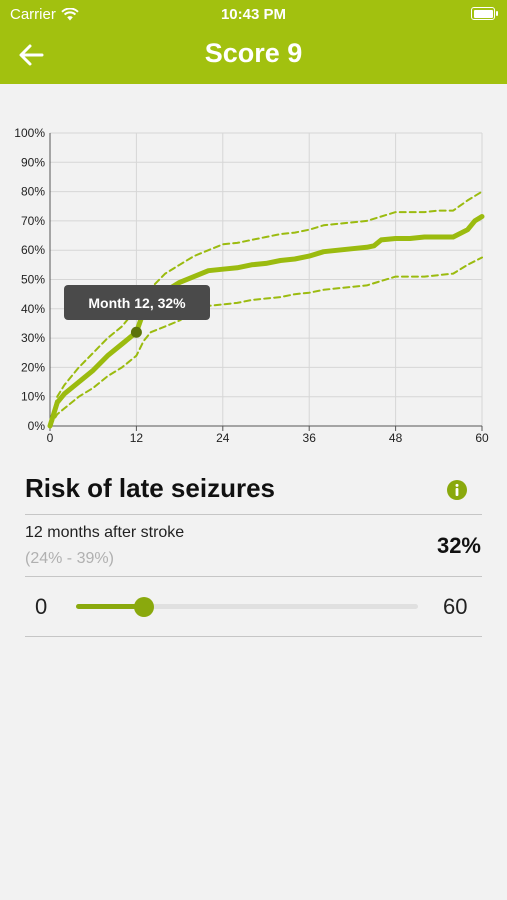 The image size is (507, 900). I want to click on x-tick-label: 24, so click(223, 438).